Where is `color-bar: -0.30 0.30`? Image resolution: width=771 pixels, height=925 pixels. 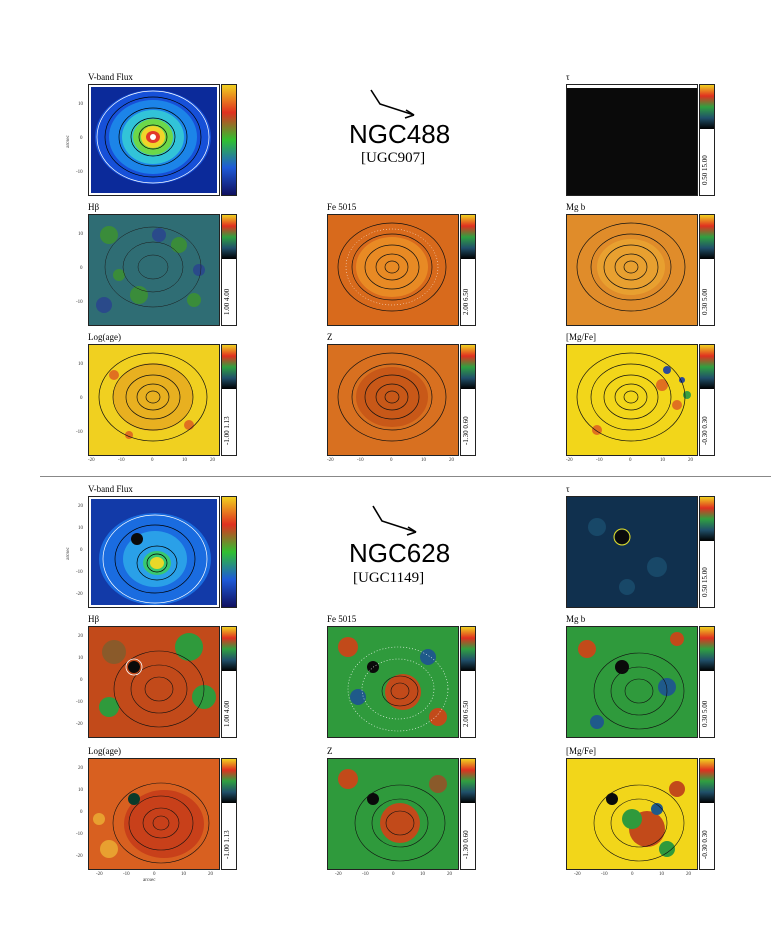 color-bar: -0.30 0.30 is located at coordinates (707, 400).